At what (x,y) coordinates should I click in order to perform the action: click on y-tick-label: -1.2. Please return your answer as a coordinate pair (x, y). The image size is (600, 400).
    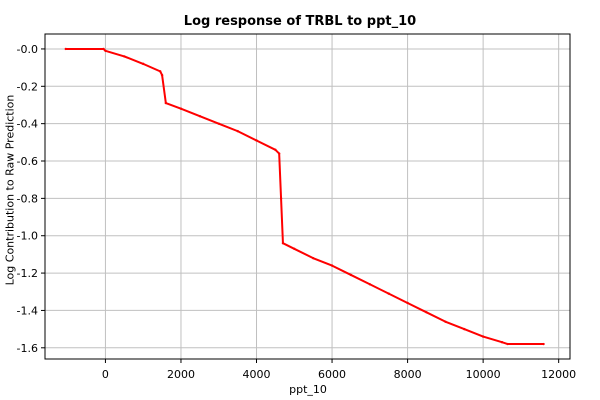
    Looking at the image, I should click on (27, 273).